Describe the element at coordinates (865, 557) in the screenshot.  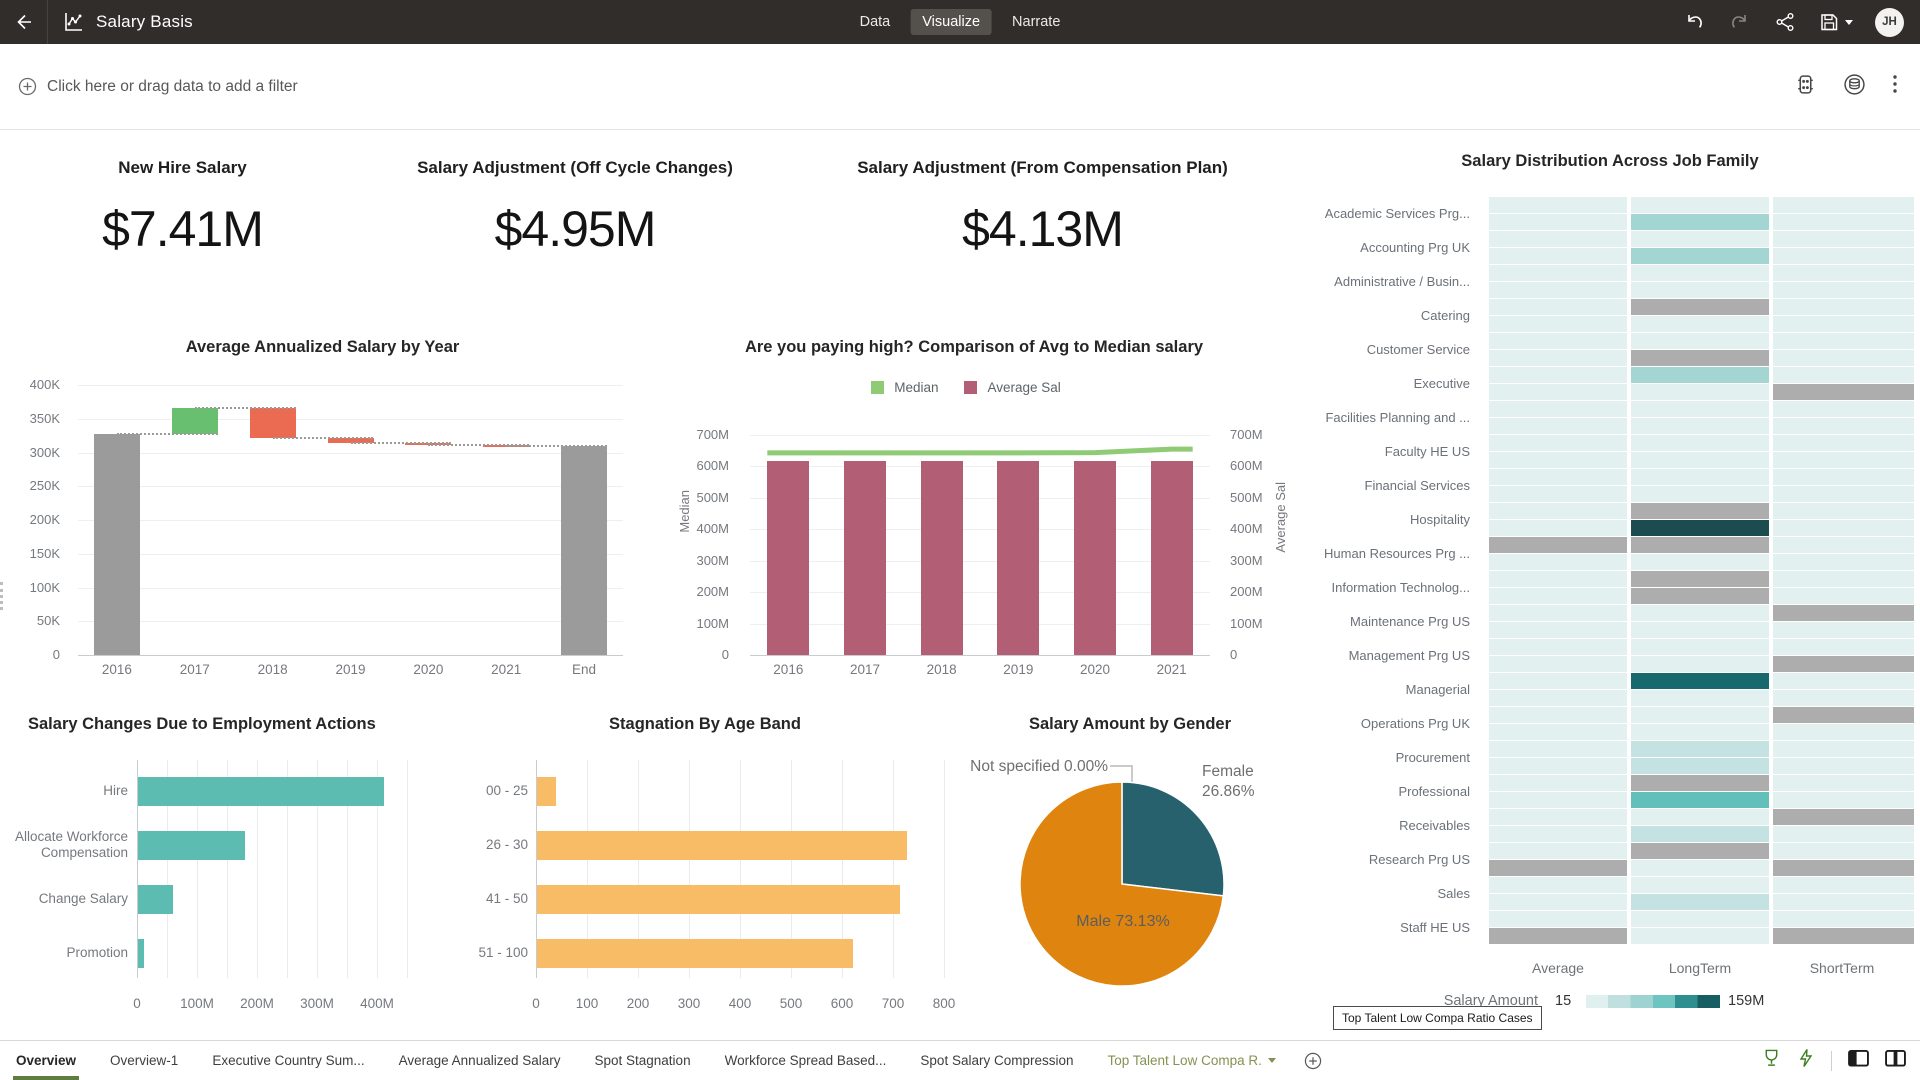
I see `average-sal-bar-2017` at that location.